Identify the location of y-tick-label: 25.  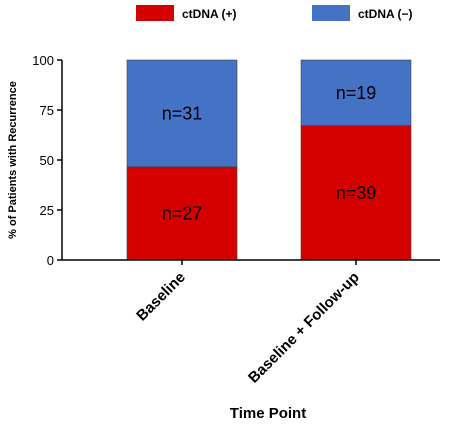
(47, 210).